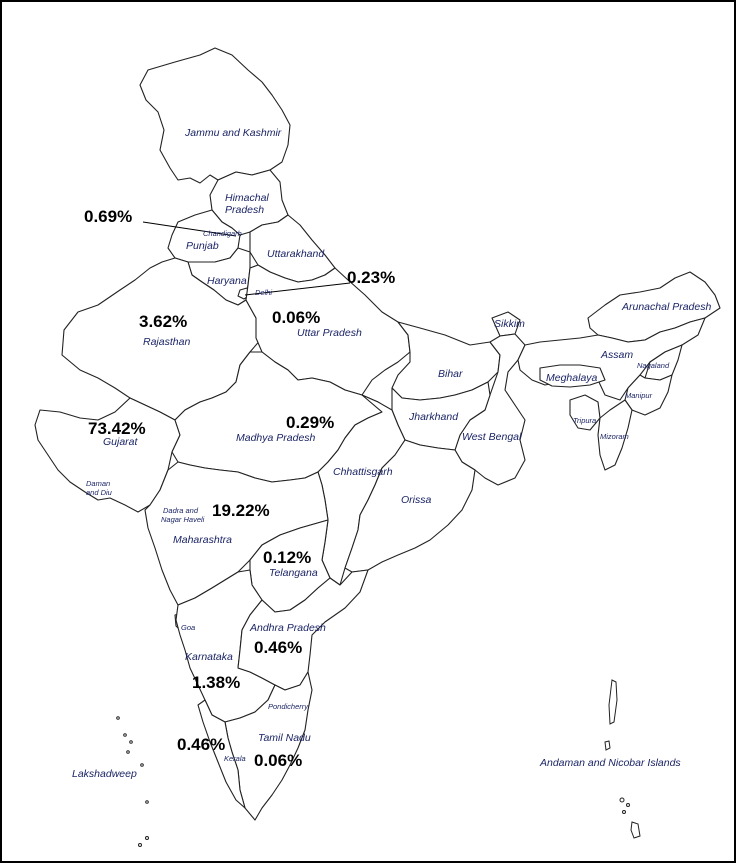  Describe the element at coordinates (653, 365) in the screenshot. I see `label-nagaland: Nagaland` at that location.